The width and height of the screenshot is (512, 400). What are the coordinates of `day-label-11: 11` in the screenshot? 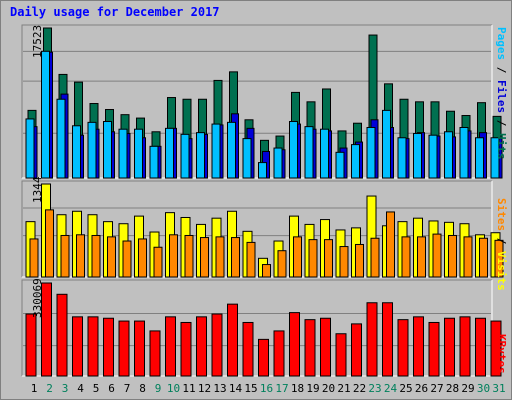 It's located at (188, 388).